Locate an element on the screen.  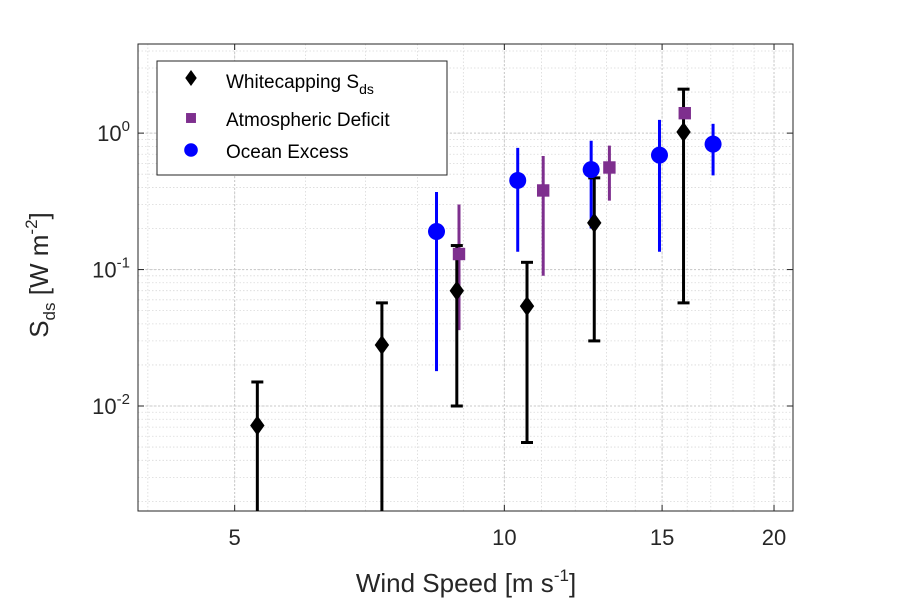
x-axis-label-sup: -1 is located at coordinates (561, 575).